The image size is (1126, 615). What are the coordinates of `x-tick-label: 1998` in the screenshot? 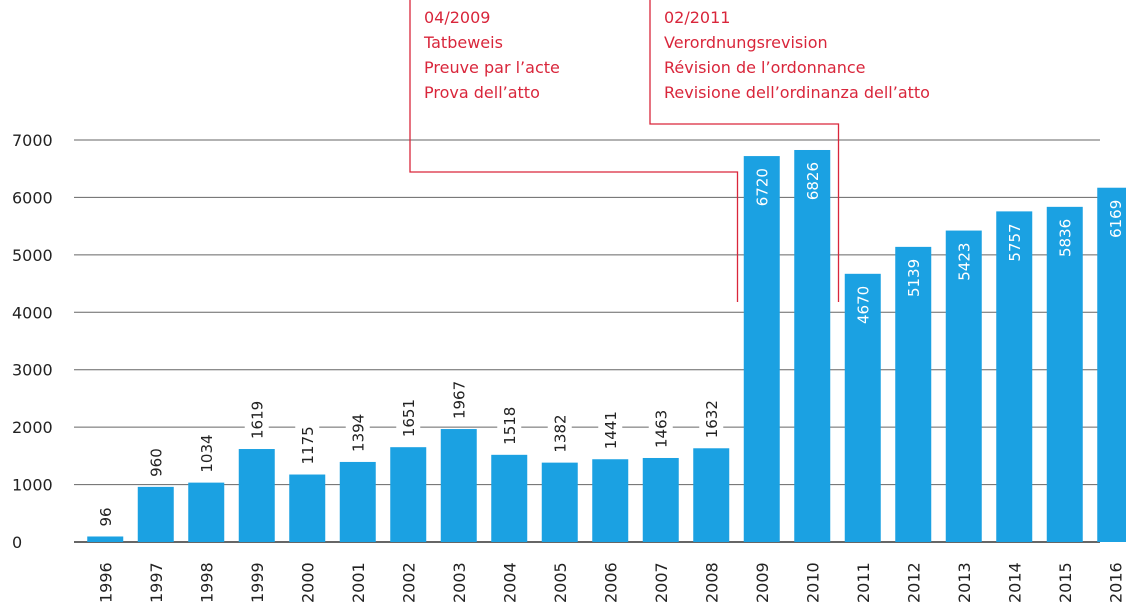 It's located at (206, 582).